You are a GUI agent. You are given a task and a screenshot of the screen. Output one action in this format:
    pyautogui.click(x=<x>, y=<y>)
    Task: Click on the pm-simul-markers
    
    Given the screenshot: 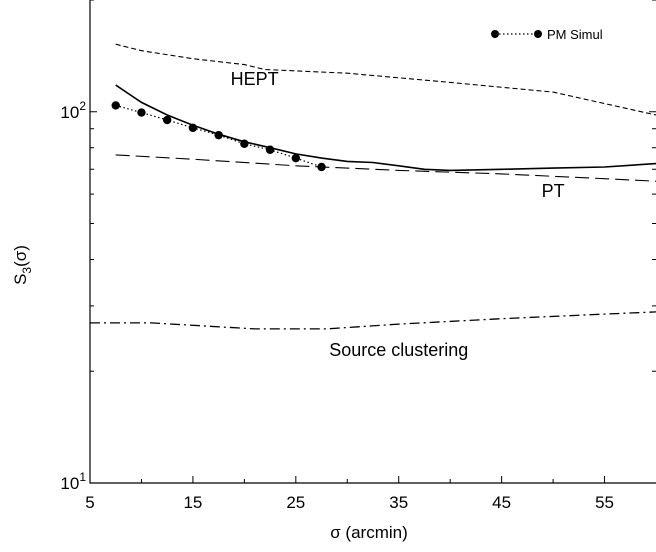 What is the action you would take?
    pyautogui.click(x=218, y=136)
    